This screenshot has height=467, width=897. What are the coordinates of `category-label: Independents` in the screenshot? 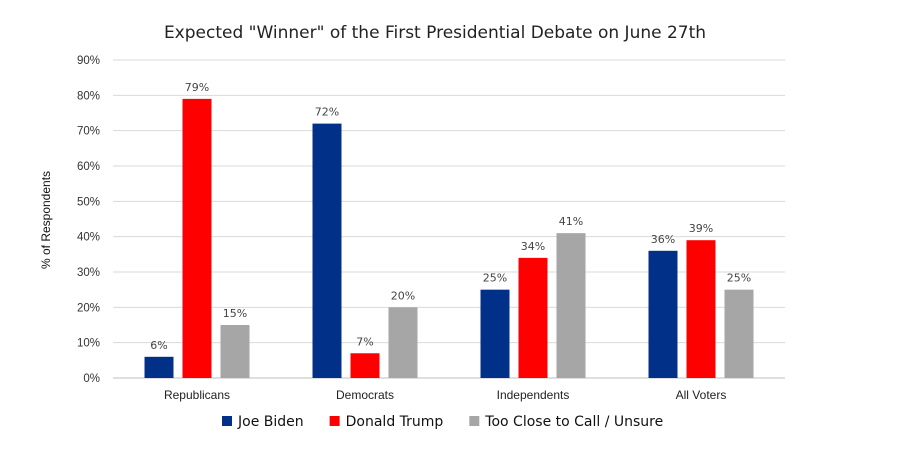 It's located at (533, 395).